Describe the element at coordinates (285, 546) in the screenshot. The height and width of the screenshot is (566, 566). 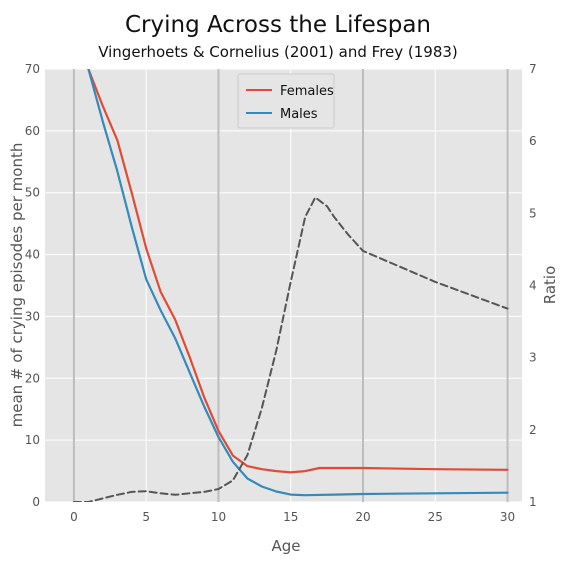
I see `x-axis-label: Age` at that location.